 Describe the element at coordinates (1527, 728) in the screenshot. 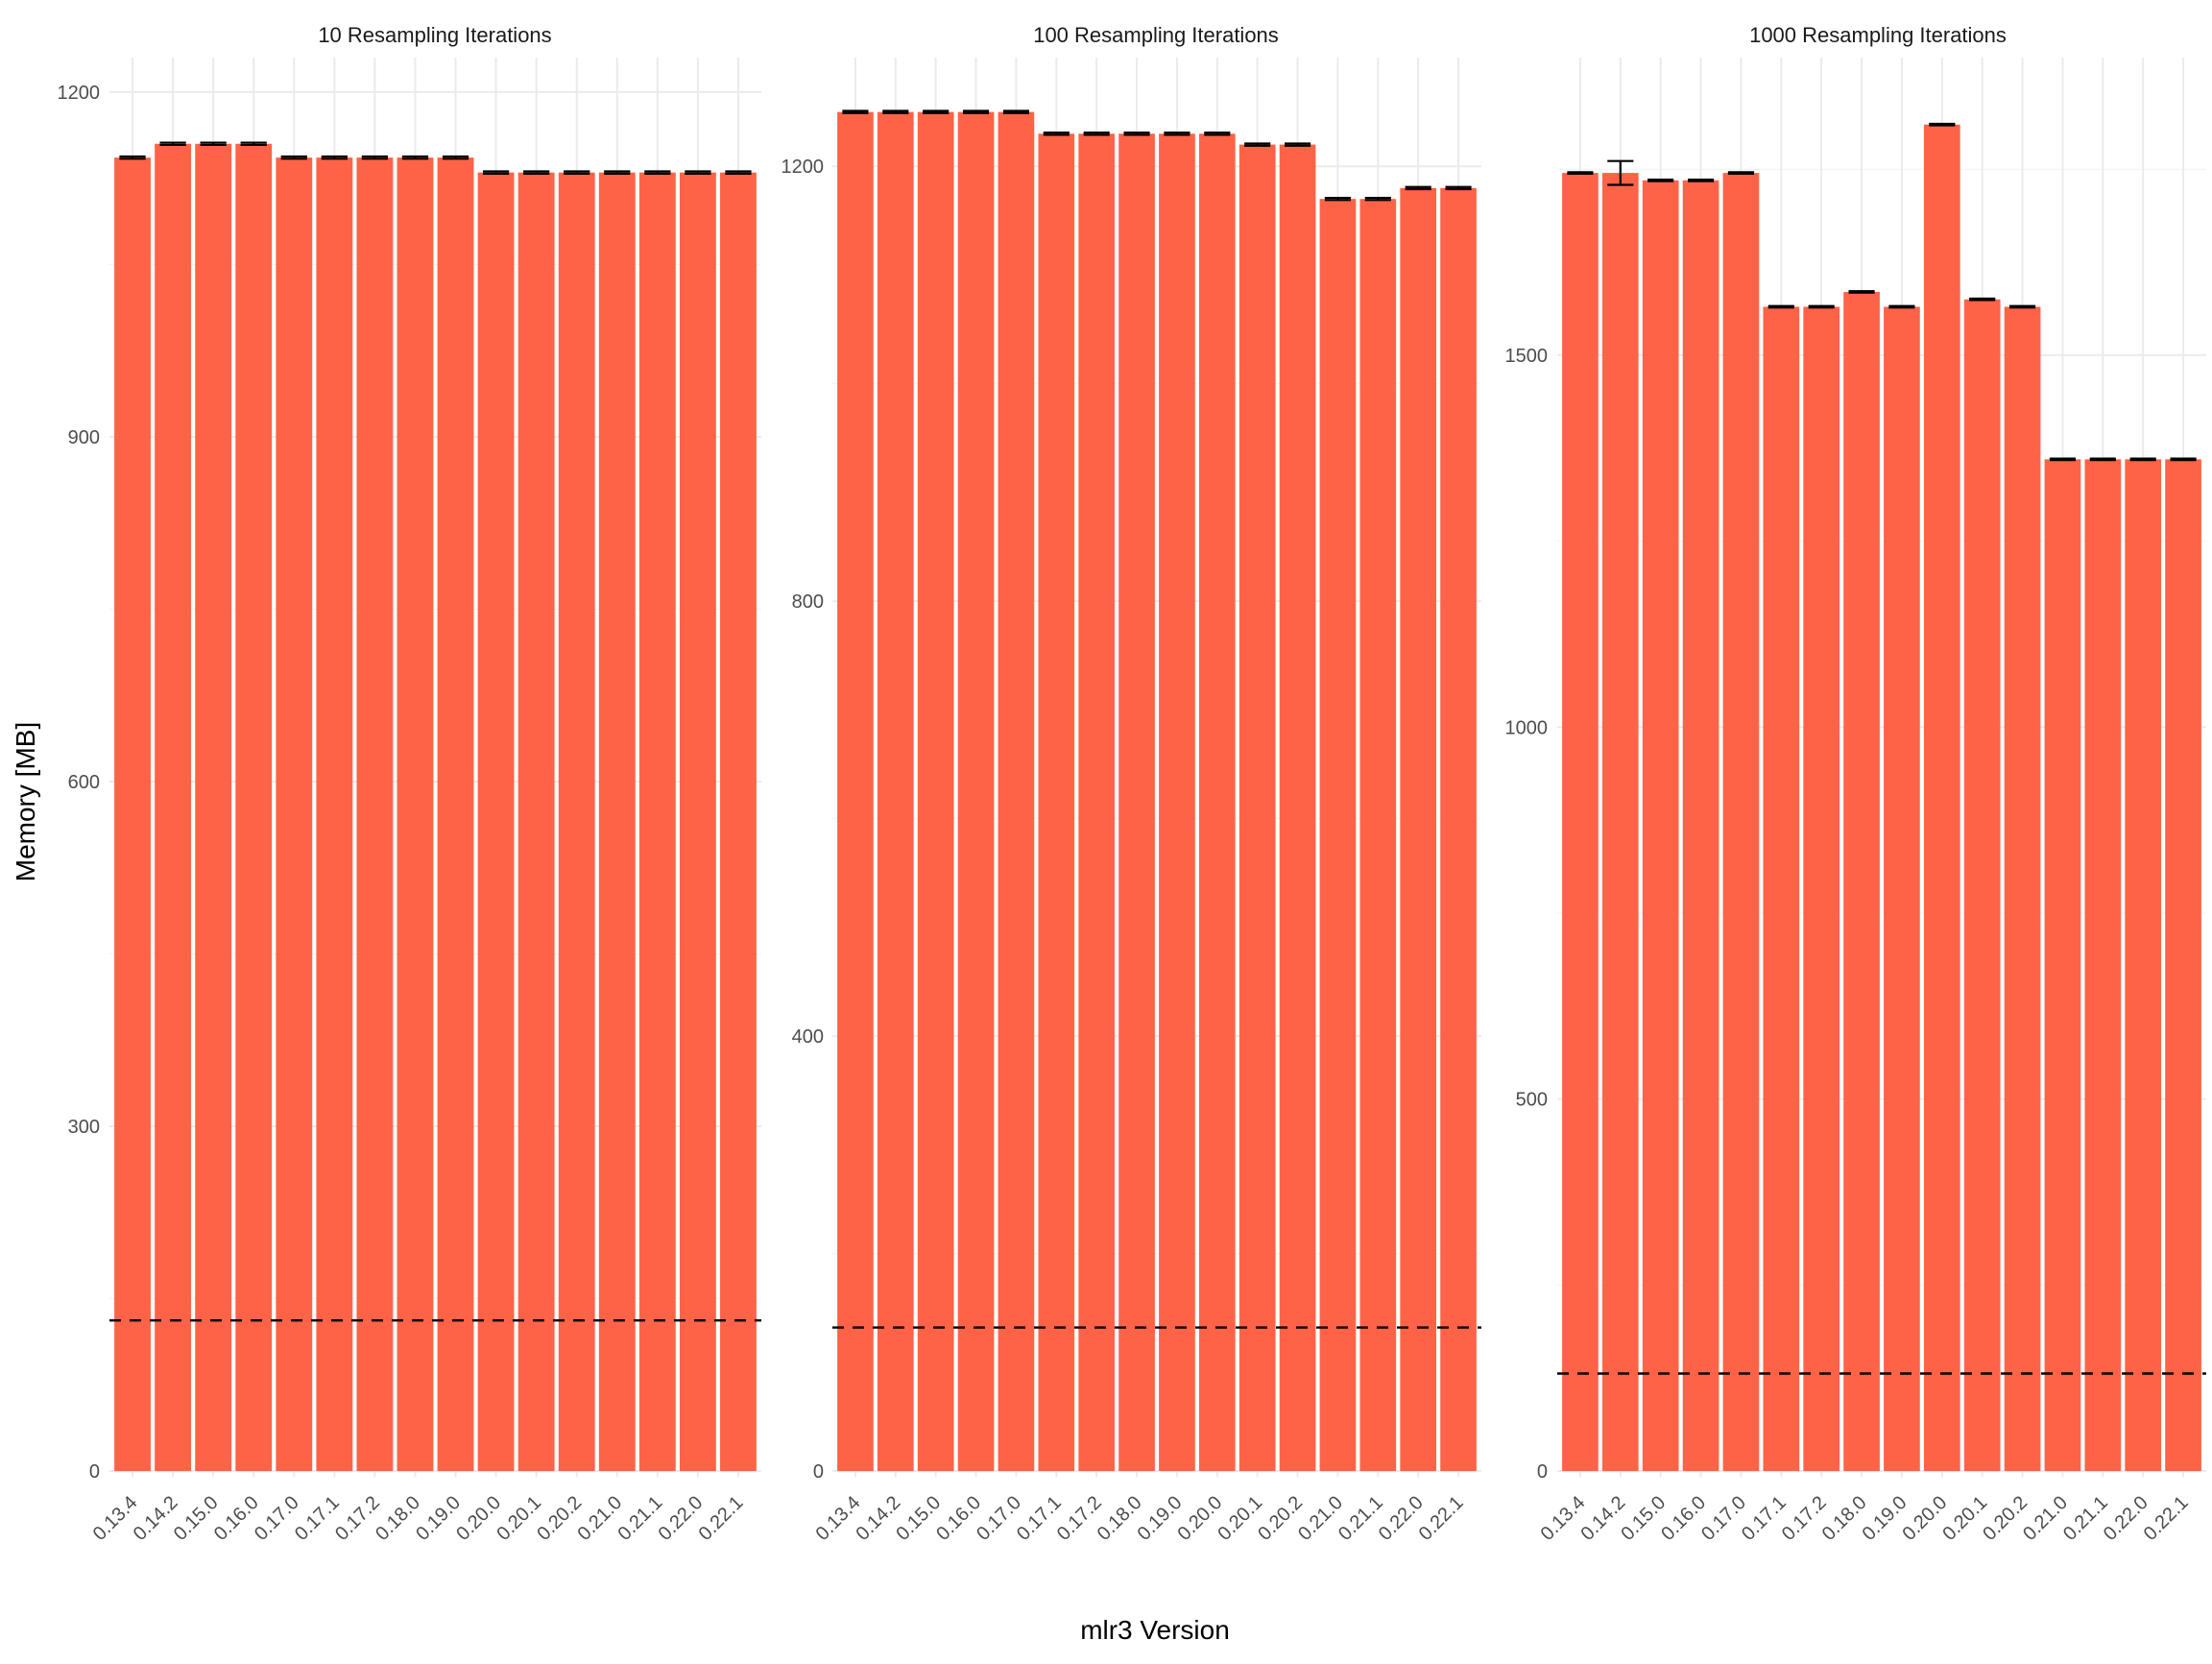

I see `y-tick-label: 1000` at that location.